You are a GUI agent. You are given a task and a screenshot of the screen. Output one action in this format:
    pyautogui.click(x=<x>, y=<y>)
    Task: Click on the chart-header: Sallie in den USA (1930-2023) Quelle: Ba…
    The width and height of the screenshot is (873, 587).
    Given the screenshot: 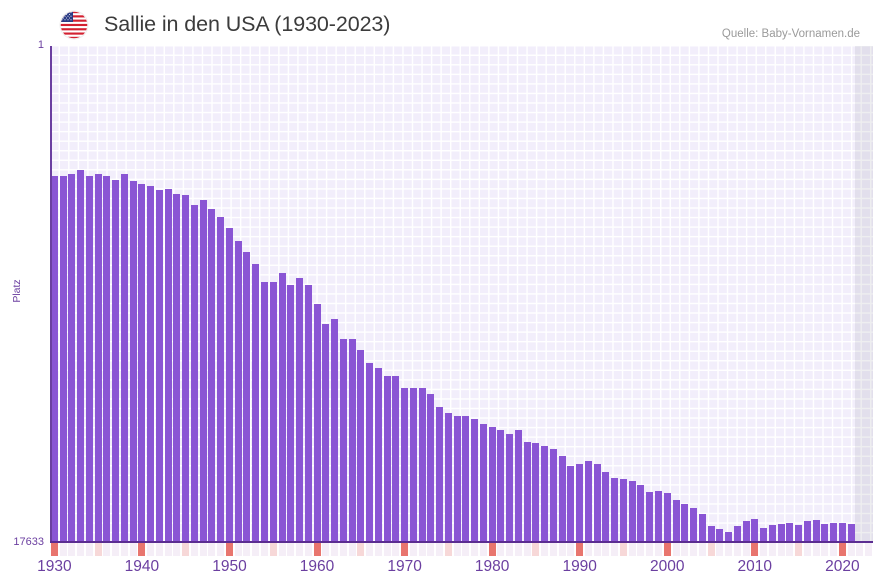 What is the action you would take?
    pyautogui.click(x=436, y=23)
    